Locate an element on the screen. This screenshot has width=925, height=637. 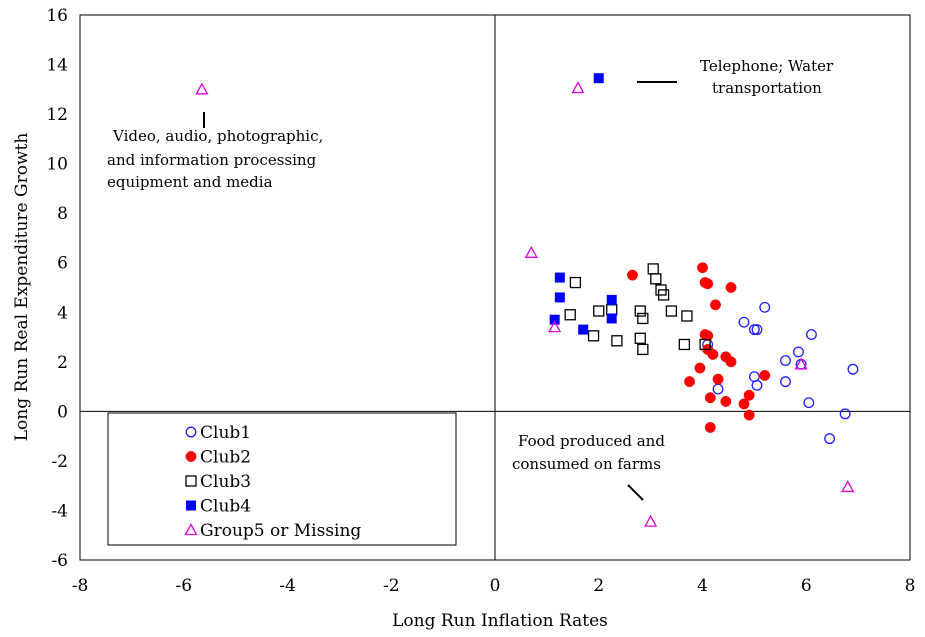
x-tick-label: 8 is located at coordinates (910, 586).